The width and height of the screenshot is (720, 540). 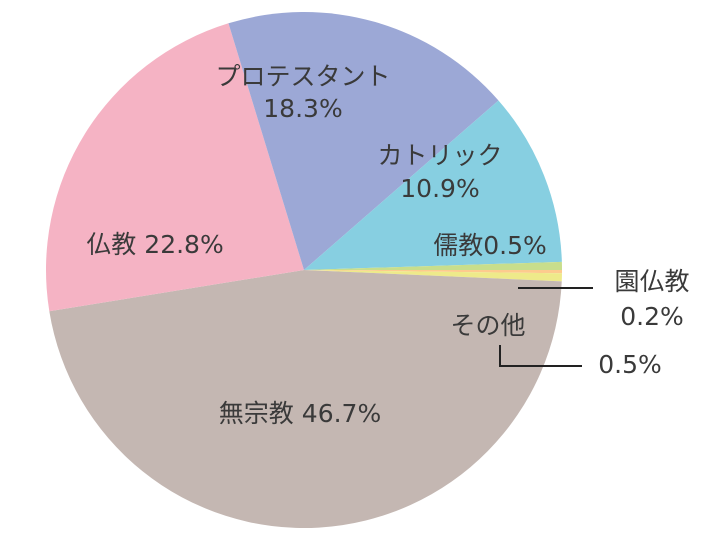 What do you see at coordinates (256, 413) in the screenshot?
I see `category-label: 無宗教` at bounding box center [256, 413].